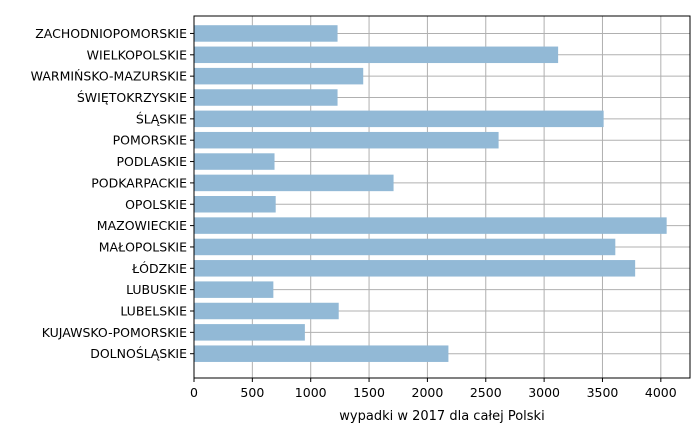  What do you see at coordinates (142, 225) in the screenshot?
I see `y-tick-label: MAZOWIECKIE` at bounding box center [142, 225].